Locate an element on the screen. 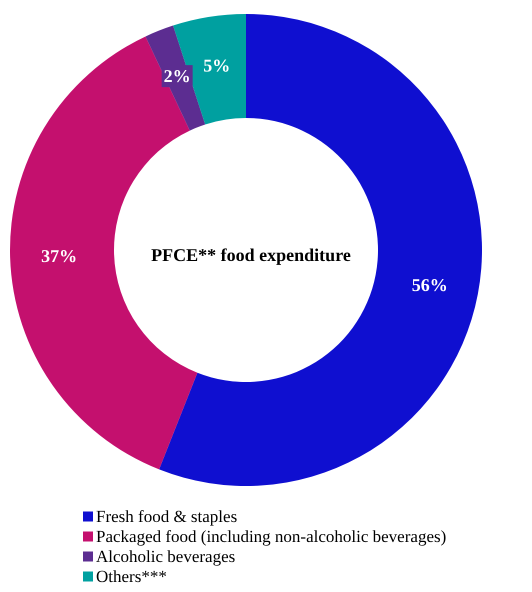 This screenshot has height=592, width=532. data-label: 37% is located at coordinates (59, 256).